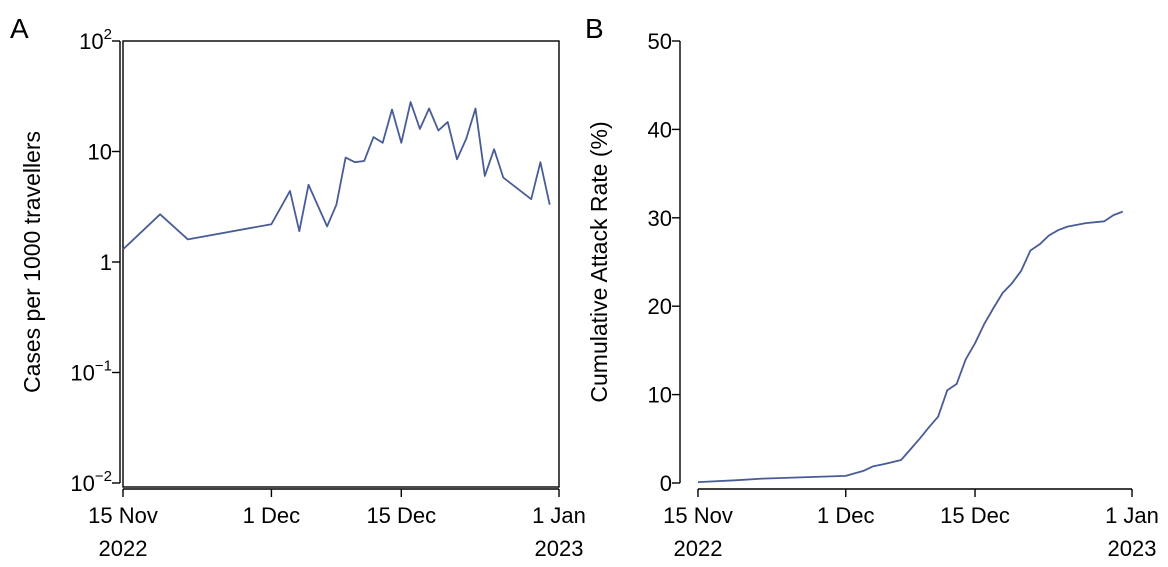 The height and width of the screenshot is (567, 1168). What do you see at coordinates (336, 176) in the screenshot?
I see `series-line` at bounding box center [336, 176].